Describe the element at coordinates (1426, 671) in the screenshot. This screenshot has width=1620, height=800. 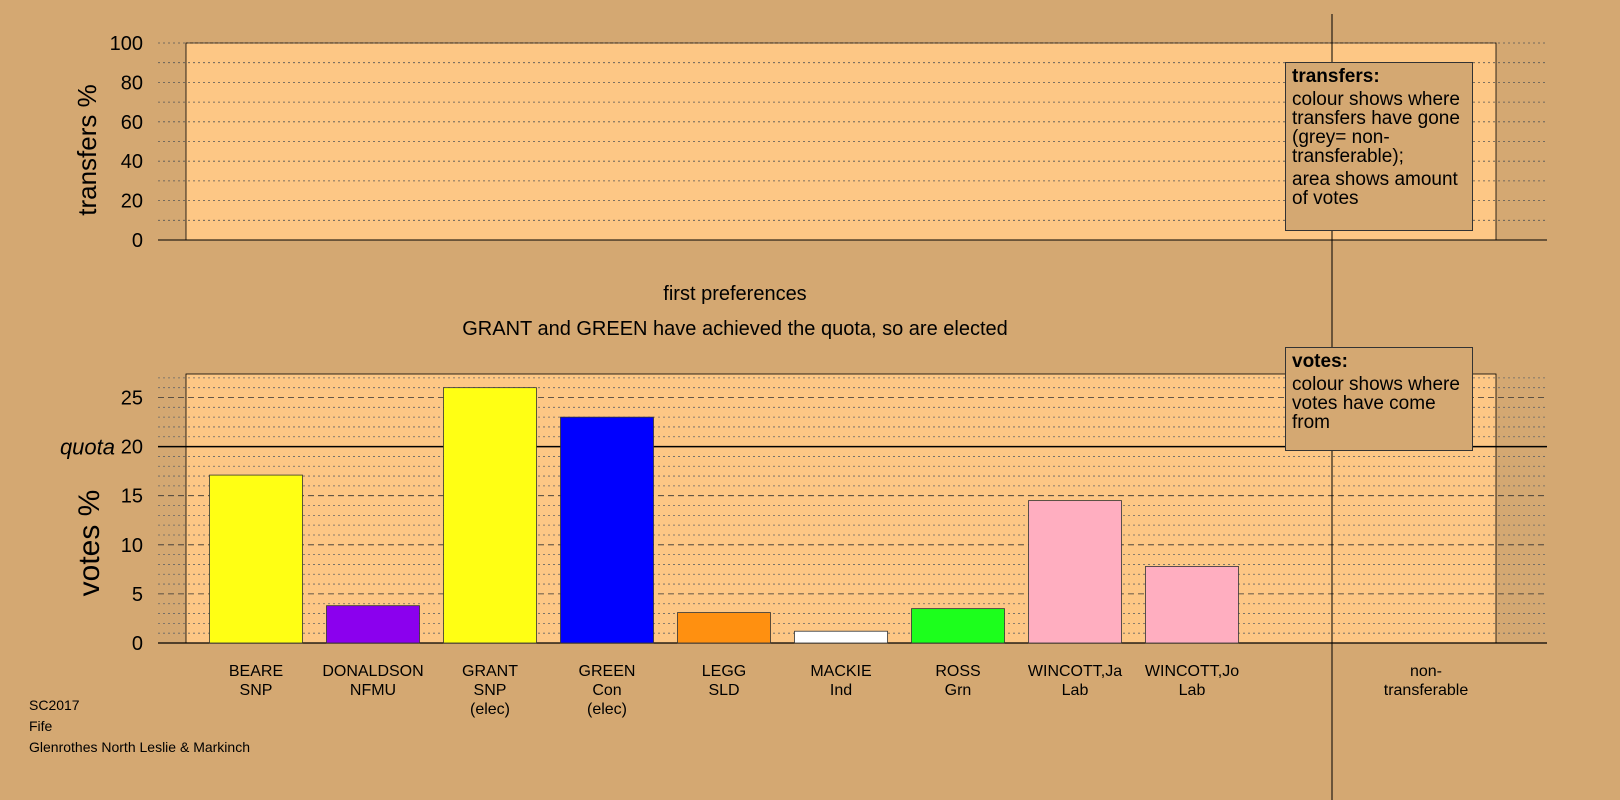
I see `nontransferable-label-line1: non-` at that location.